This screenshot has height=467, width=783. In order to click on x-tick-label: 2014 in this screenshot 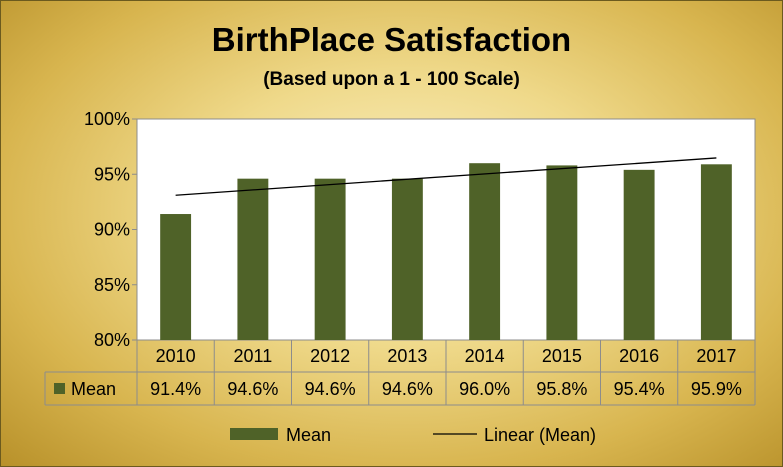, I will do `click(485, 356)`.